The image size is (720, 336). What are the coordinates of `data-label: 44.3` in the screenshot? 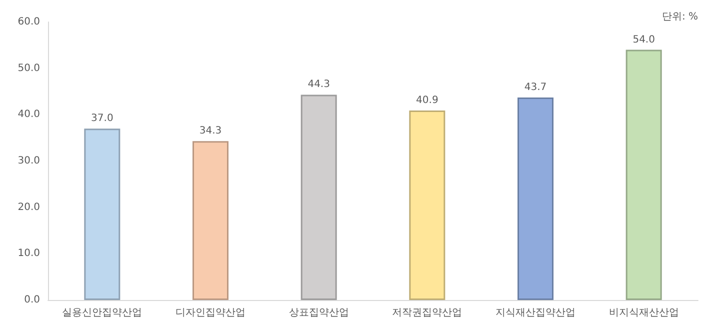 It's located at (319, 84).